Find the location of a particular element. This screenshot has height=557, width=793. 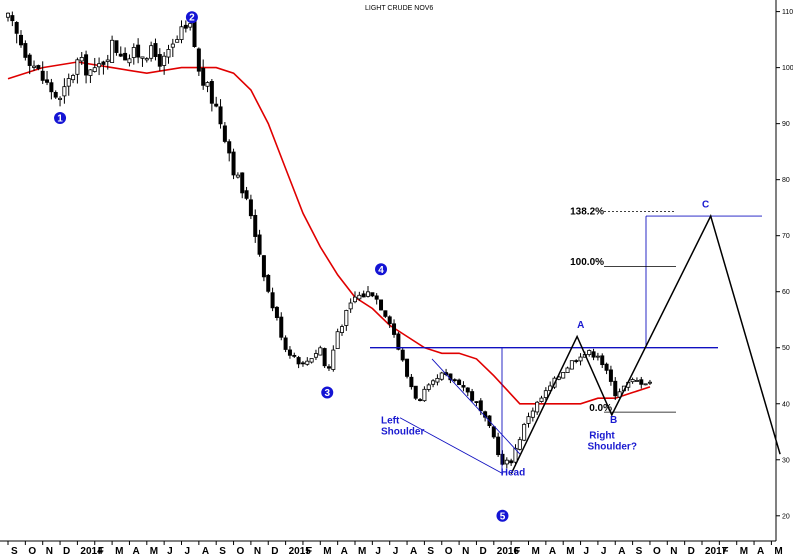

wave-count-number: 3 is located at coordinates (327, 393).